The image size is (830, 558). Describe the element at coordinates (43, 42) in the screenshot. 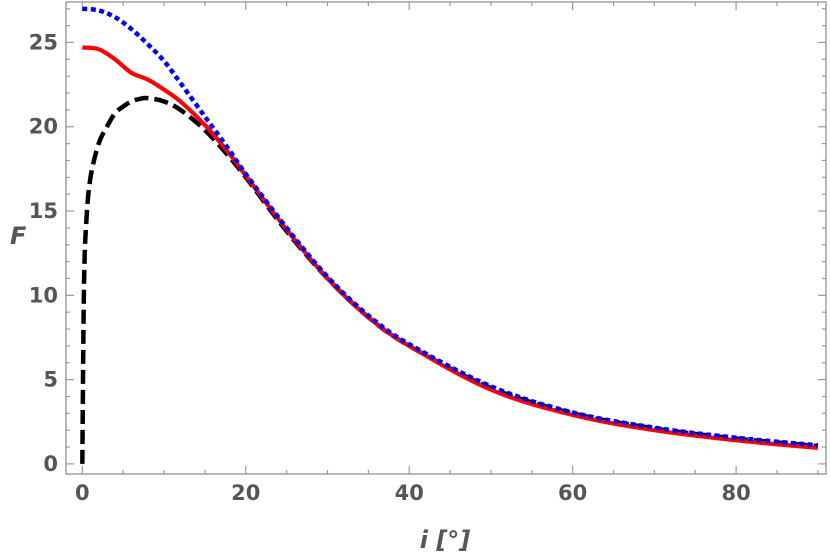

I see `y-tick-label: 25` at that location.